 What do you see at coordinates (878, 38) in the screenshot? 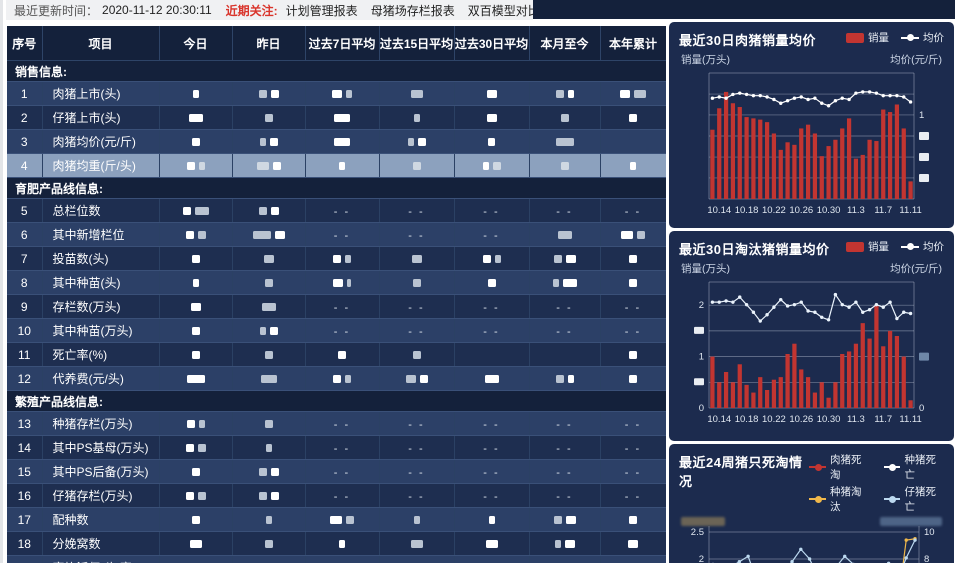
I see `legend-label: 销量` at bounding box center [878, 38].